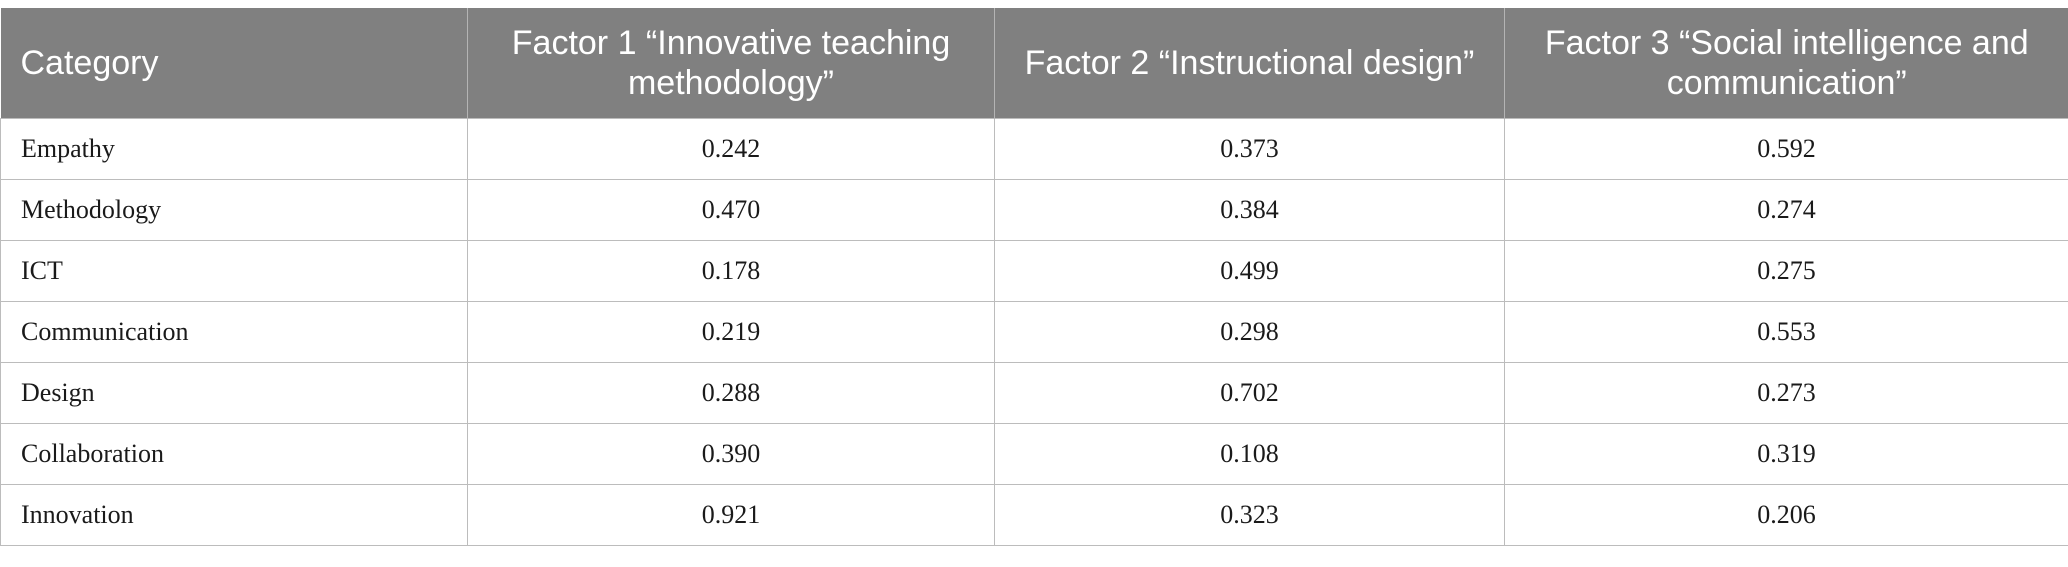 This screenshot has width=2068, height=567. What do you see at coordinates (1786, 209) in the screenshot?
I see `factor-3-cell: 0.274` at bounding box center [1786, 209].